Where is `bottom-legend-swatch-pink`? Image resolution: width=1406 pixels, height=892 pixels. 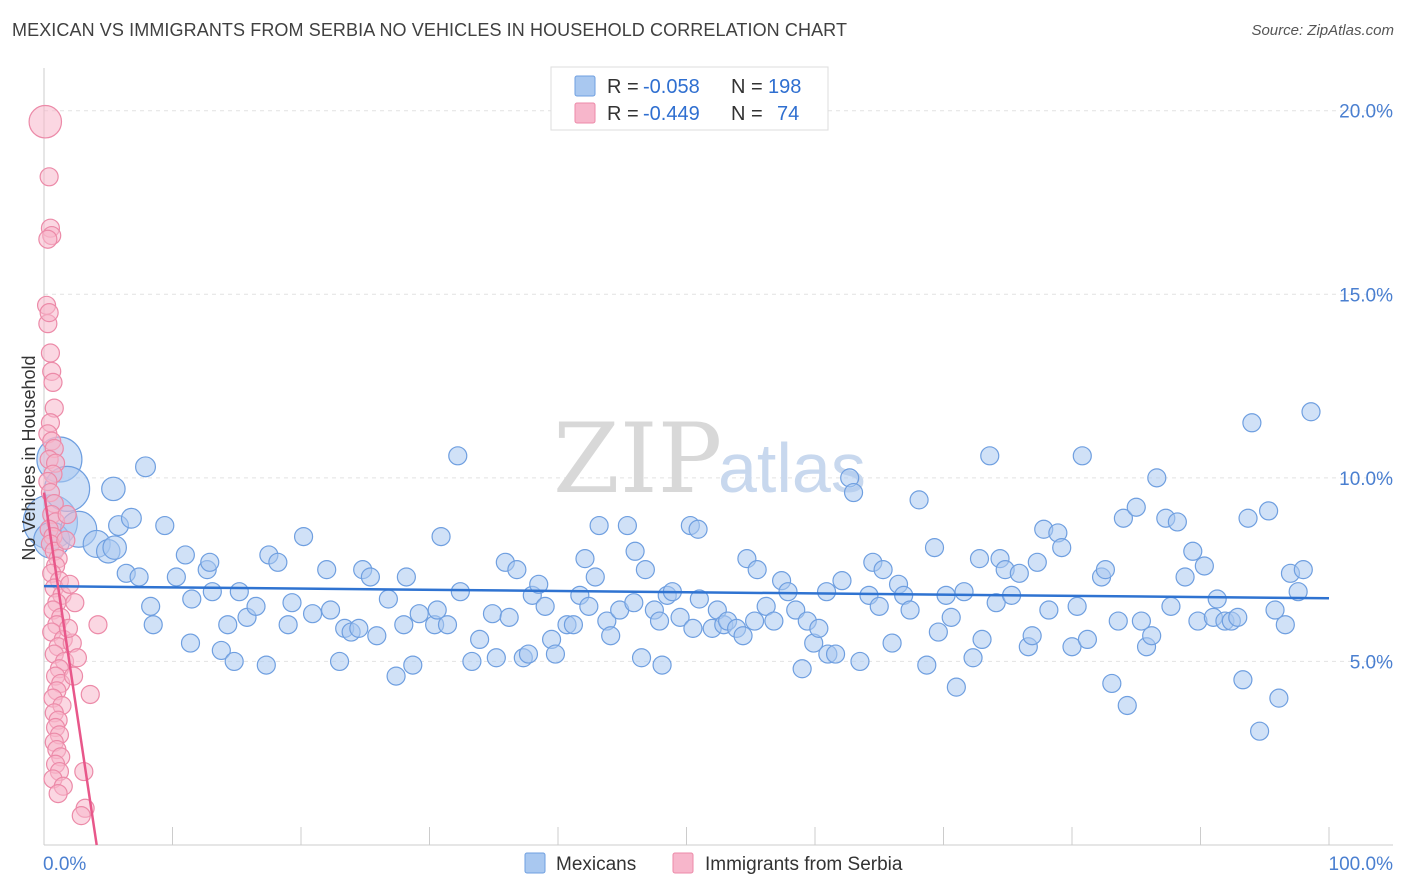
bottom-legend-swatch-pink is located at coordinates (683, 863).